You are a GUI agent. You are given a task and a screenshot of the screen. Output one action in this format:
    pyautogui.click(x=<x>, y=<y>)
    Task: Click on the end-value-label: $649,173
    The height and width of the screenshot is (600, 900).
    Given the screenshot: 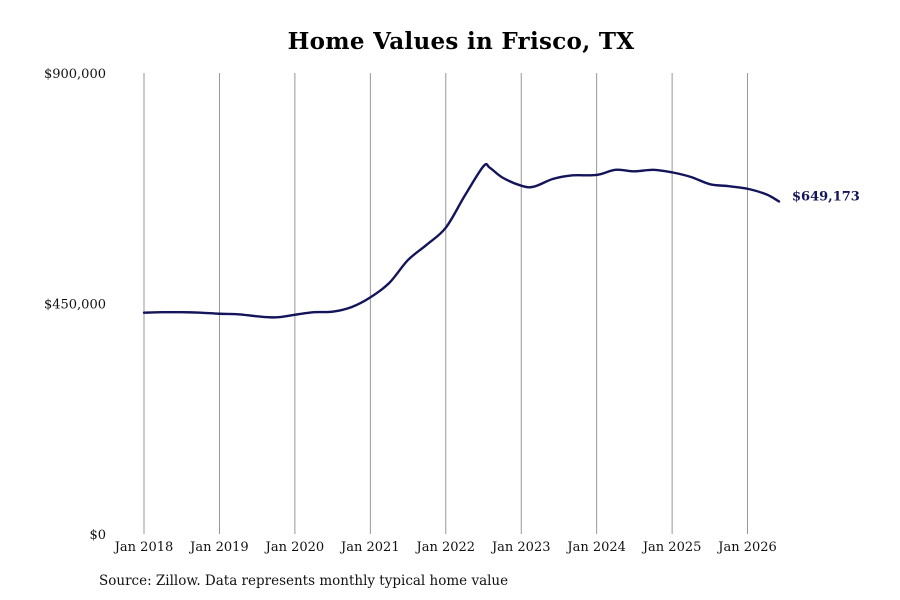 What is the action you would take?
    pyautogui.click(x=826, y=196)
    